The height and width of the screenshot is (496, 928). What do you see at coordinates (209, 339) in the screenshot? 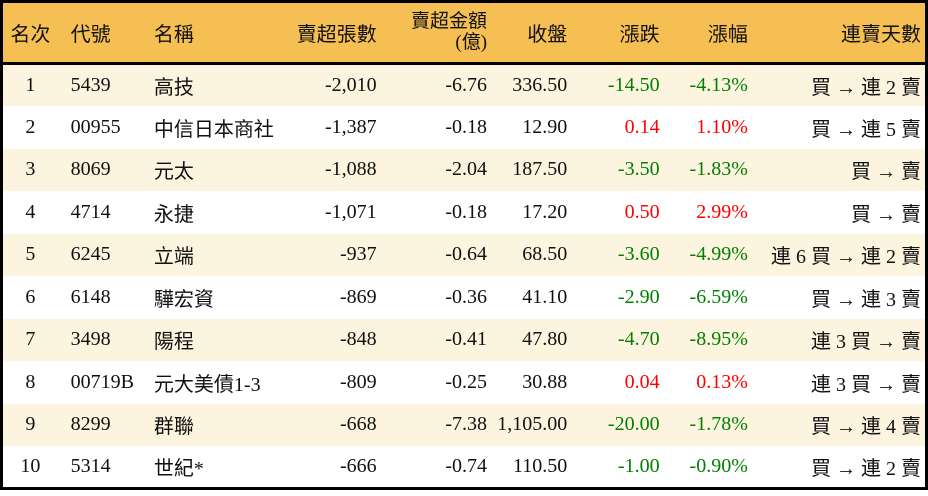
I see `cell-name: 陽程` at bounding box center [209, 339].